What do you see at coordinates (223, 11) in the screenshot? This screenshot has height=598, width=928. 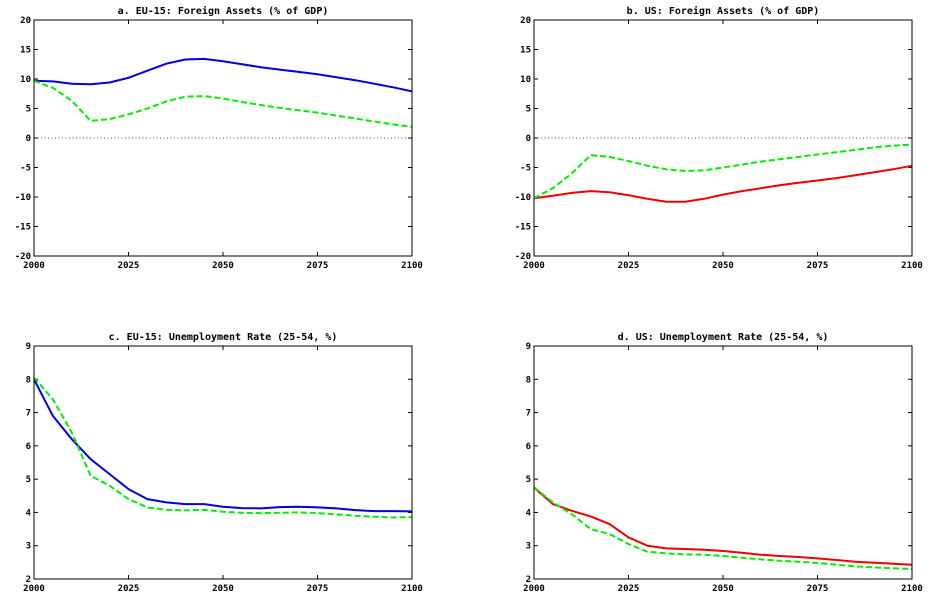 I see `chart-title: a. EU-15: Foreign Assets (% of GDP)` at bounding box center [223, 11].